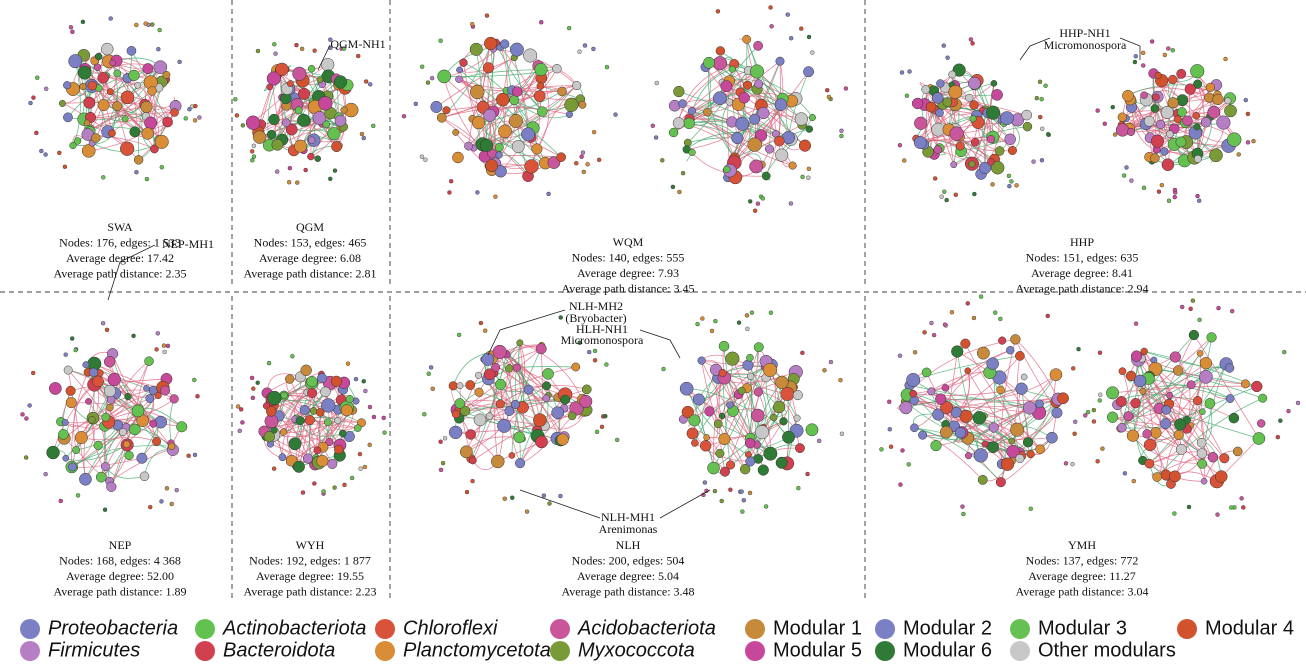 Image resolution: width=1306 pixels, height=665 pixels. What do you see at coordinates (310, 560) in the screenshot?
I see `panel-stat: Nodes: 192, edges: 1 877` at bounding box center [310, 560].